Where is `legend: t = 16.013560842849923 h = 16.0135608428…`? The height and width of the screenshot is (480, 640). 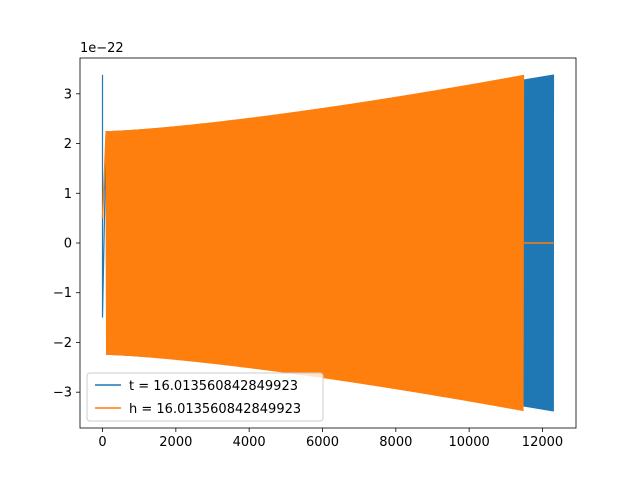 legend: t = 16.013560842849923 h = 16.0135608428… is located at coordinates (205, 397).